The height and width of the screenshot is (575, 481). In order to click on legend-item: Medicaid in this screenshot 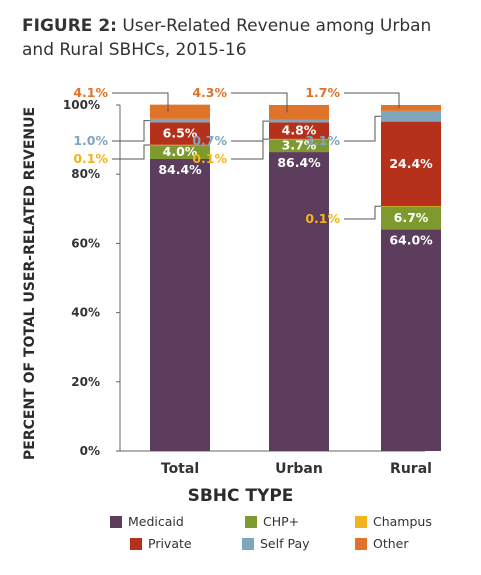, I will do `click(147, 521)`.